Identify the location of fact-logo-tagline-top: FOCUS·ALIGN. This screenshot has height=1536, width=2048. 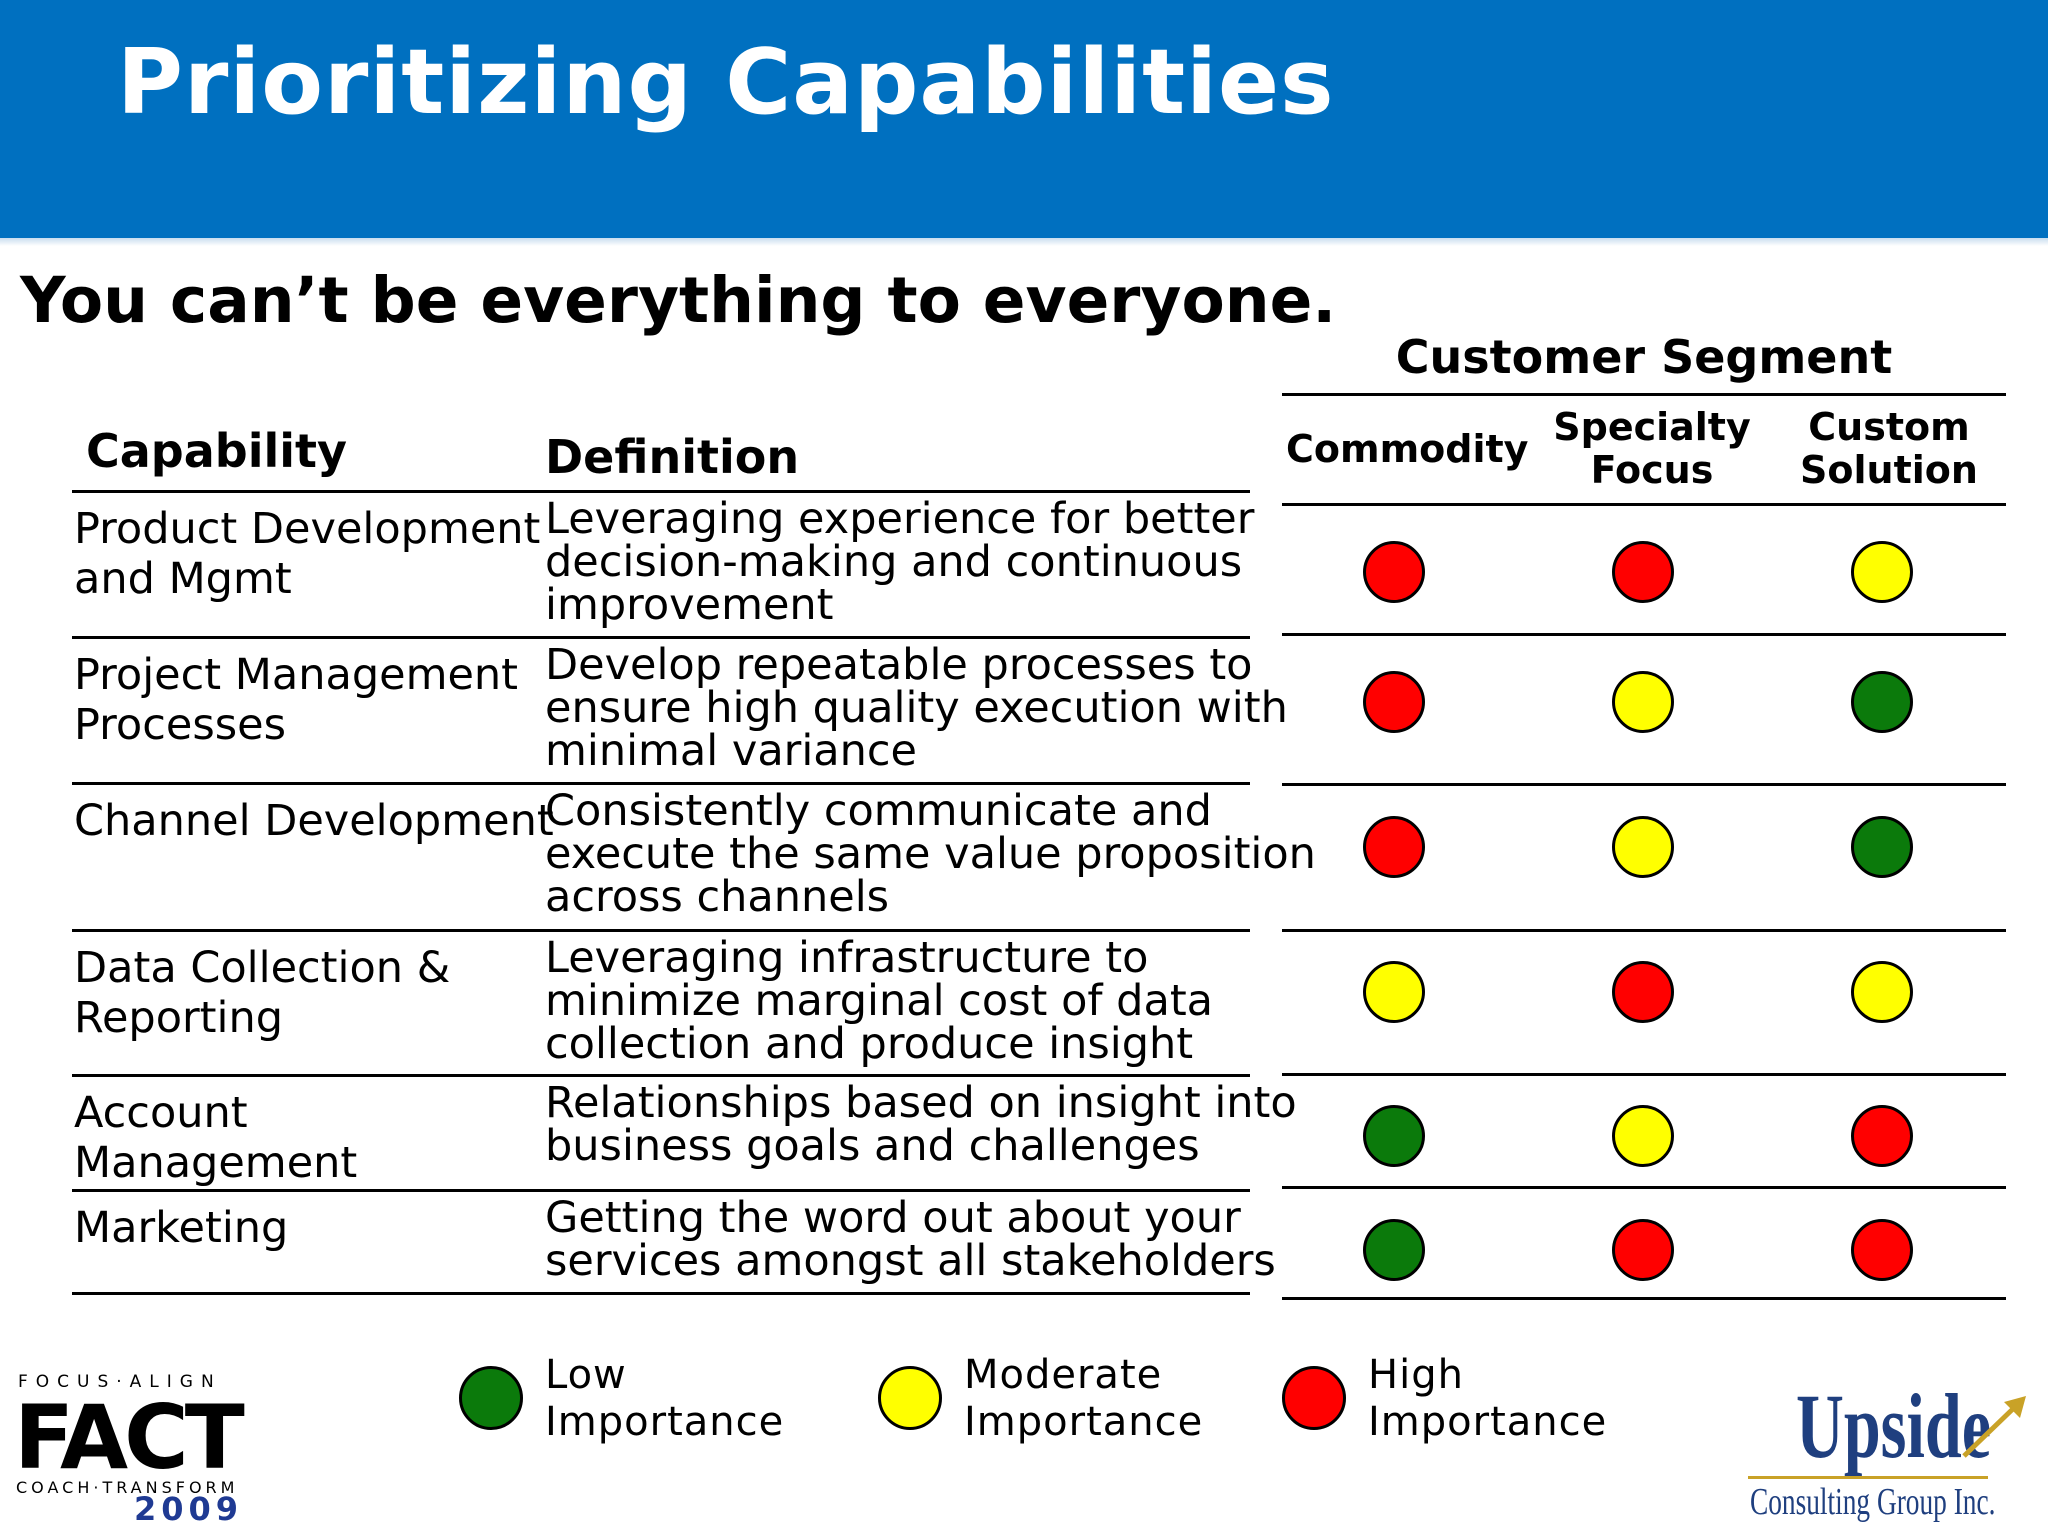
(120, 1382).